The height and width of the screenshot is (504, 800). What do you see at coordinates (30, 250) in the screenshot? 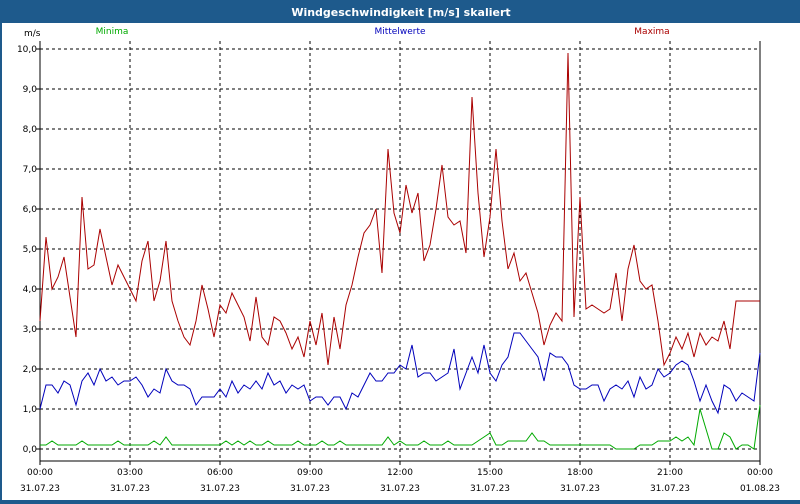
I see `y-tick-label: 5,0` at bounding box center [30, 250].